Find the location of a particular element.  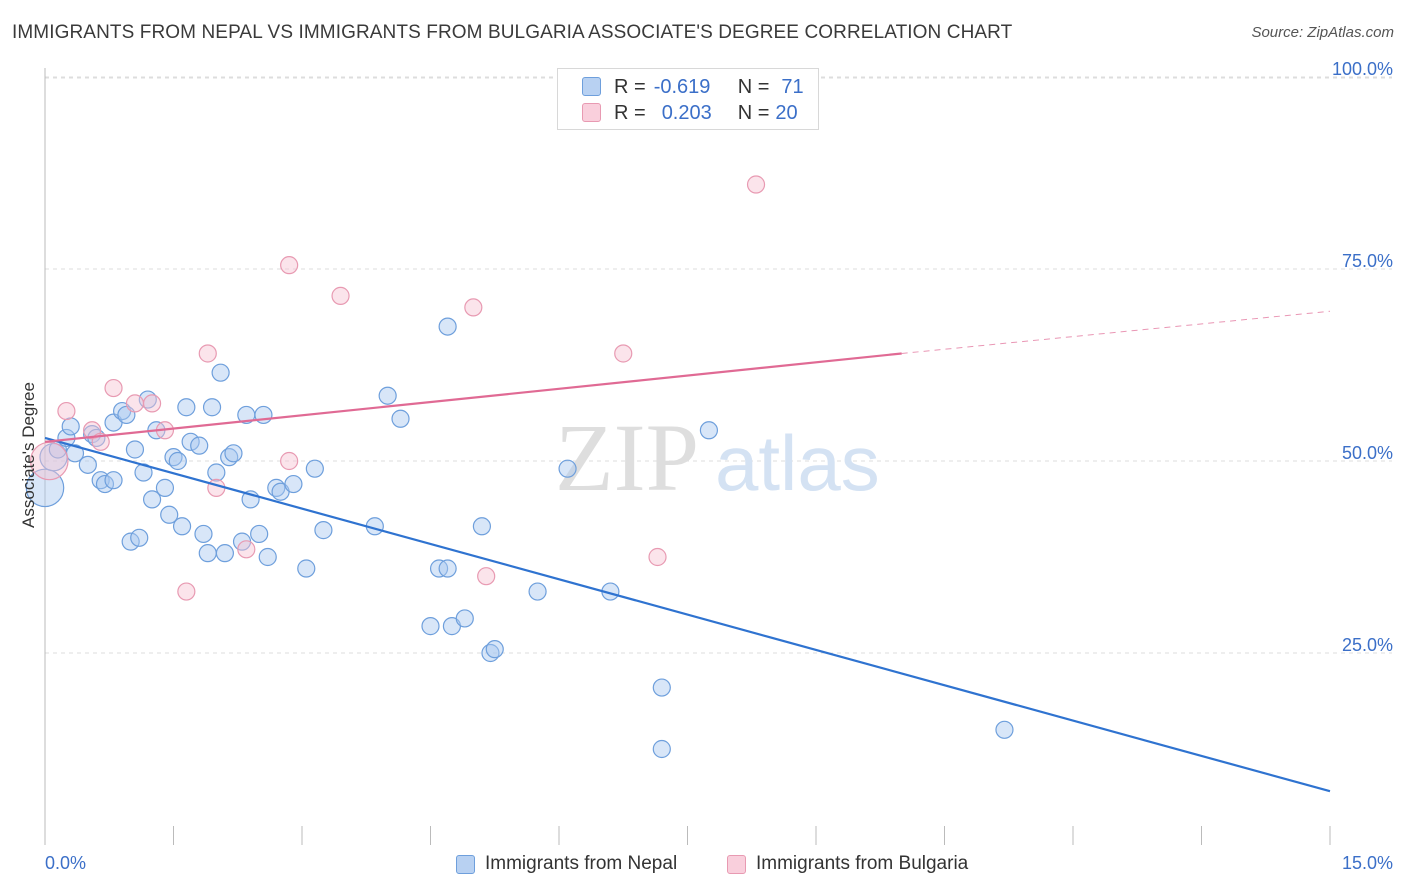

legend-row-bulgaria: R = 0.203 N = 20 is located at coordinates (690, 113).